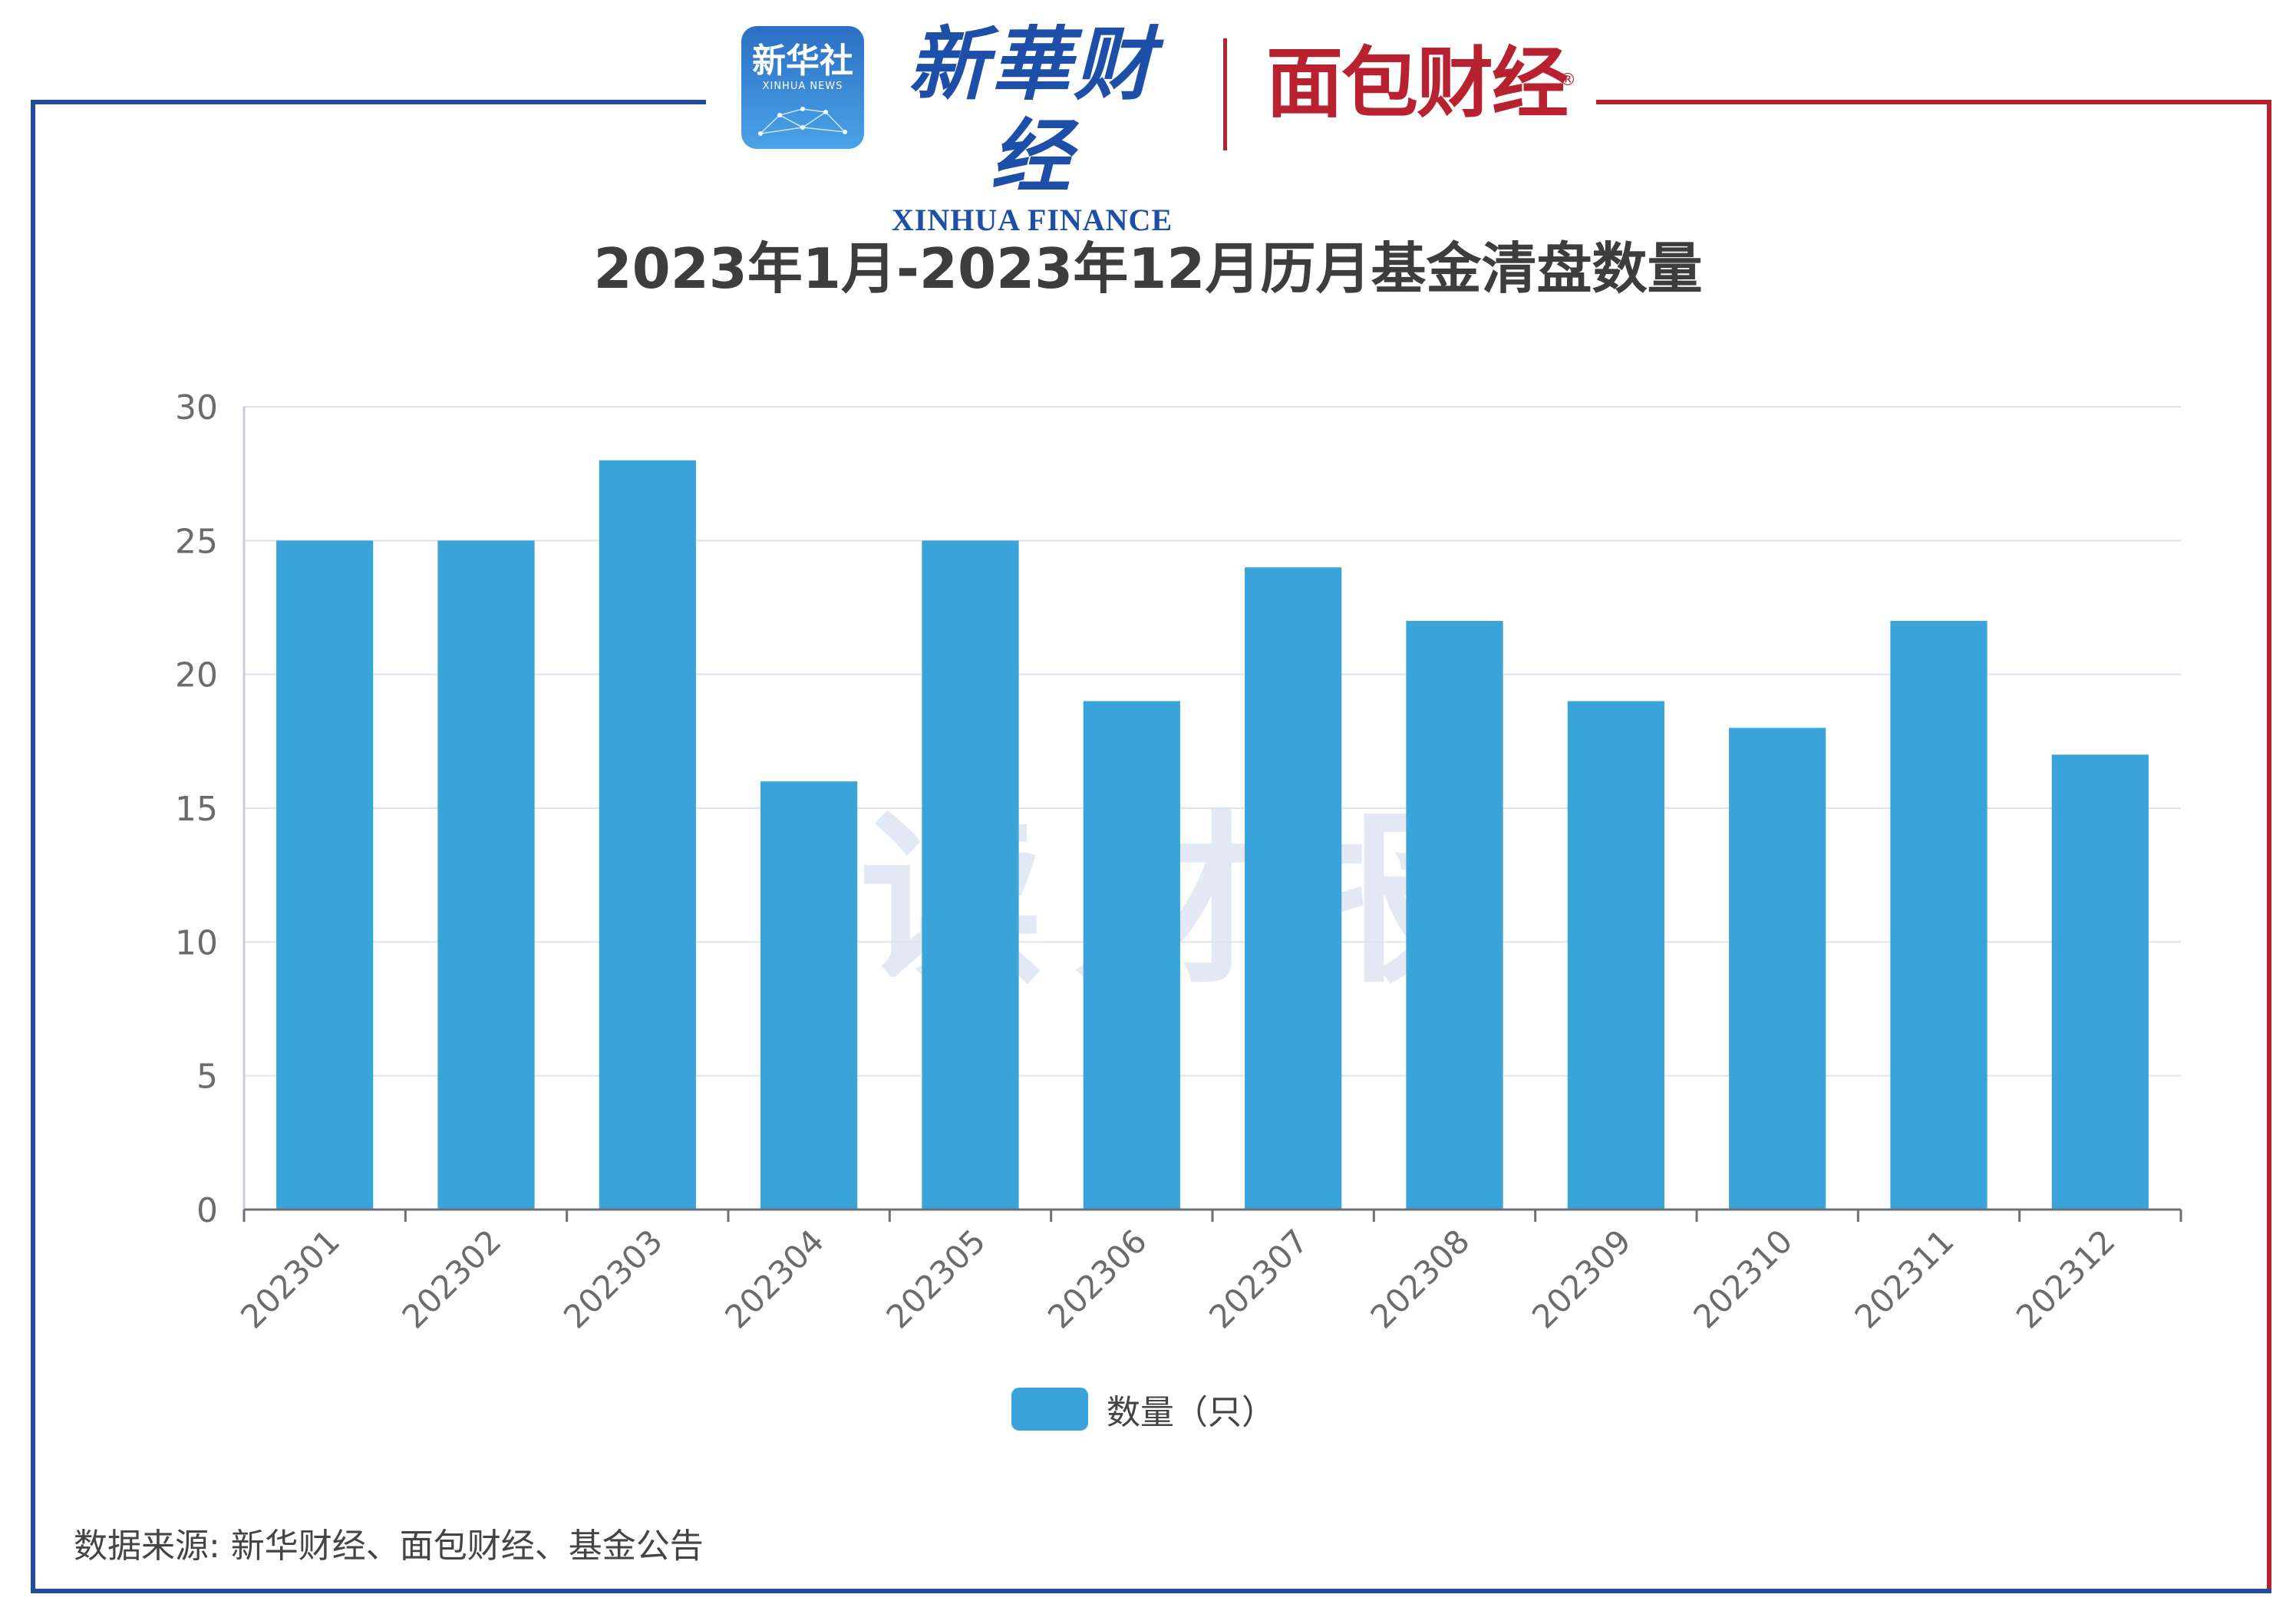 This screenshot has height=1624, width=2296. I want to click on x-tick-label: 202306, so click(1097, 1278).